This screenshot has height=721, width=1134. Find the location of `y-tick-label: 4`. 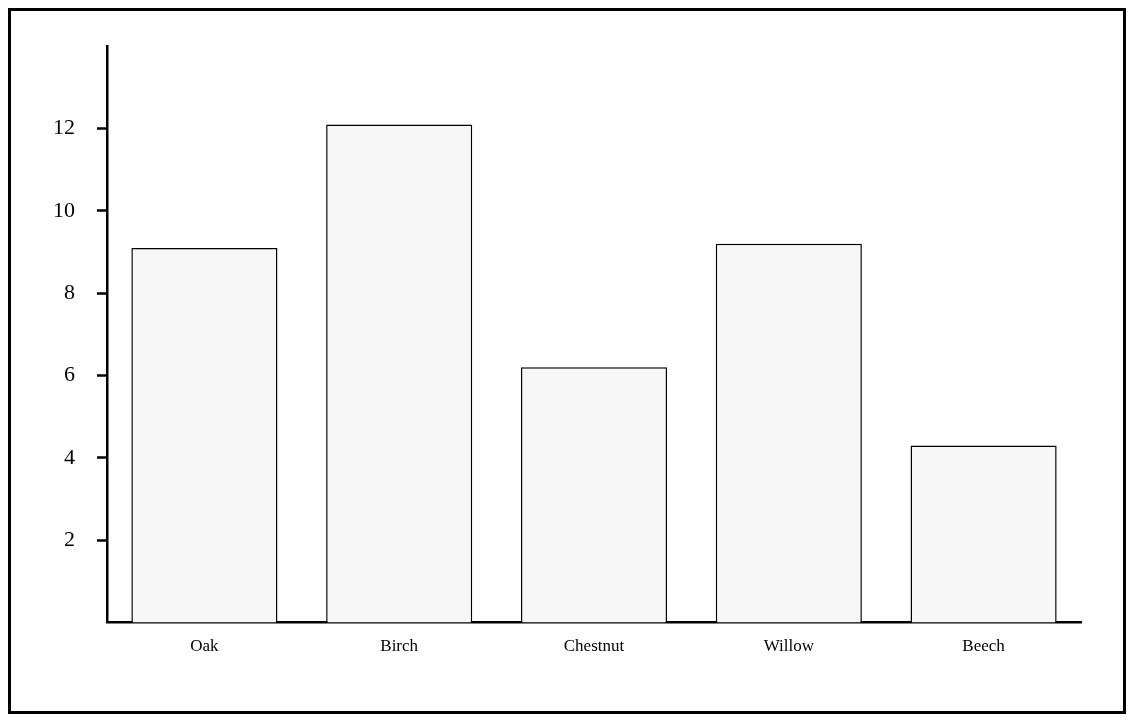

y-tick-label: 4 is located at coordinates (69, 456).